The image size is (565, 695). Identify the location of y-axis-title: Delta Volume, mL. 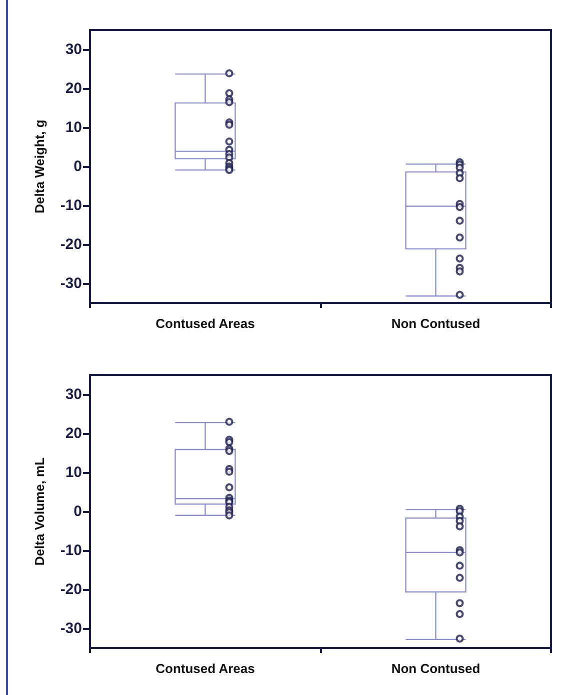
(39, 511).